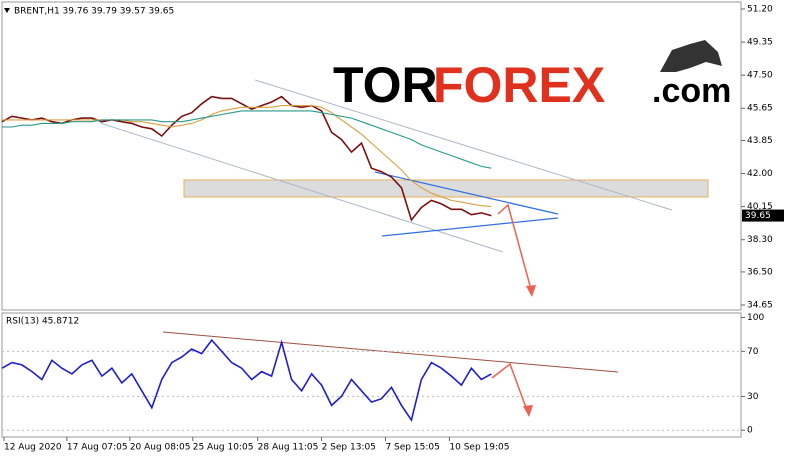 This screenshot has height=458, width=808. What do you see at coordinates (750, 431) in the screenshot?
I see `y-tick-label: 0` at bounding box center [750, 431].